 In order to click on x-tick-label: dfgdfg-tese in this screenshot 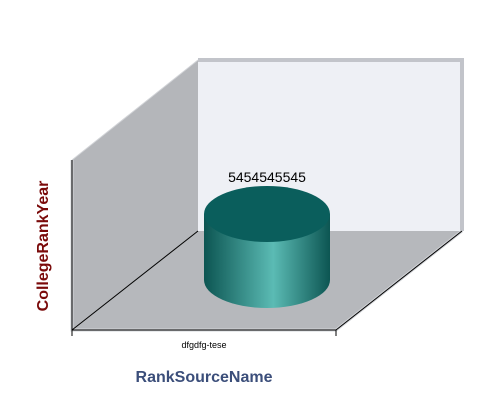, I will do `click(203, 345)`.